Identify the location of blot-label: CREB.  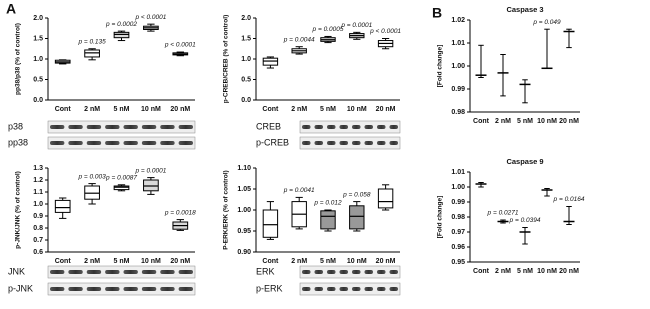
(268, 126).